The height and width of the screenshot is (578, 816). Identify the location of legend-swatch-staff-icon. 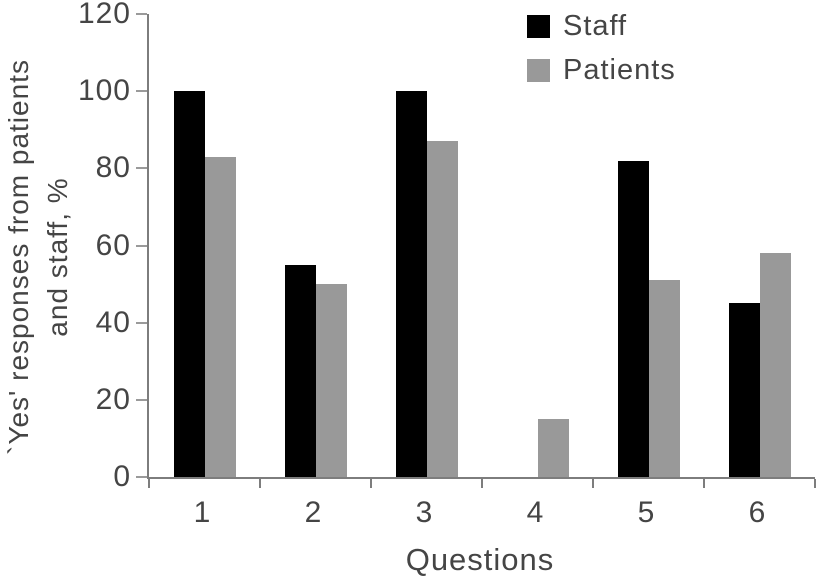
(538, 26).